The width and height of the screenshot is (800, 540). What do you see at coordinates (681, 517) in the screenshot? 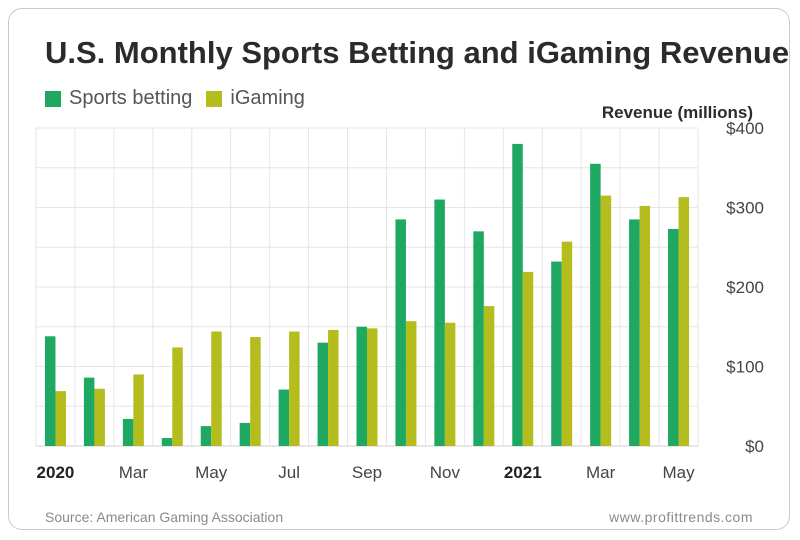
I see `website-credit: www.profittrends.com` at bounding box center [681, 517].